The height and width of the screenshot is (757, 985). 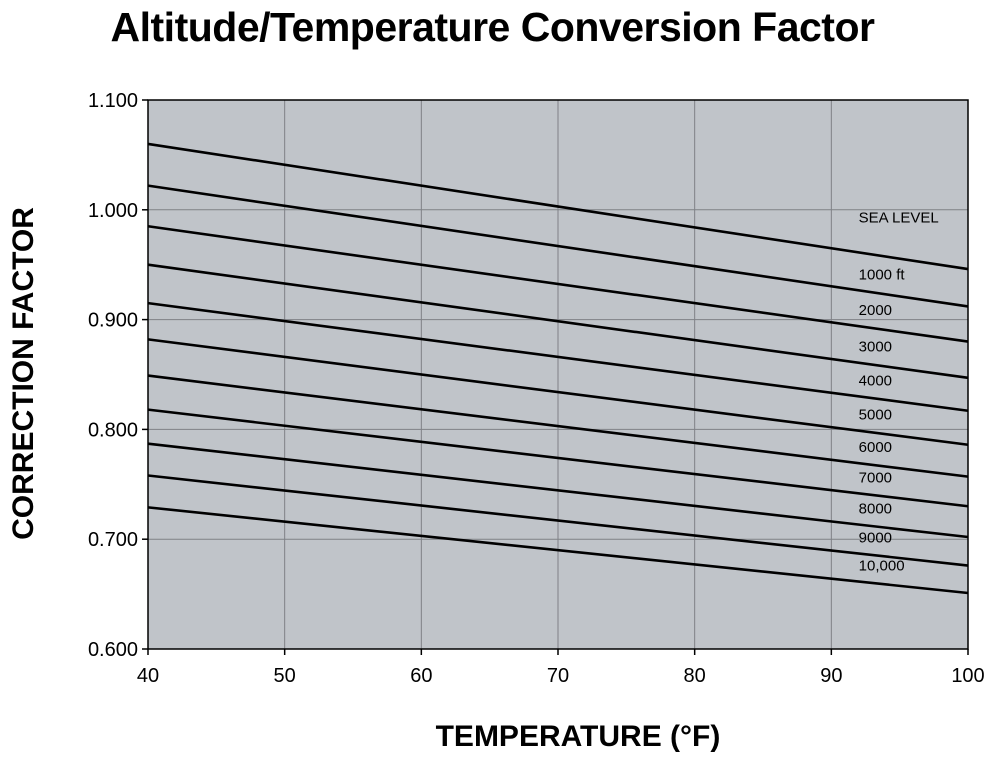 What do you see at coordinates (875, 415) in the screenshot?
I see `series-label: 5000` at bounding box center [875, 415].